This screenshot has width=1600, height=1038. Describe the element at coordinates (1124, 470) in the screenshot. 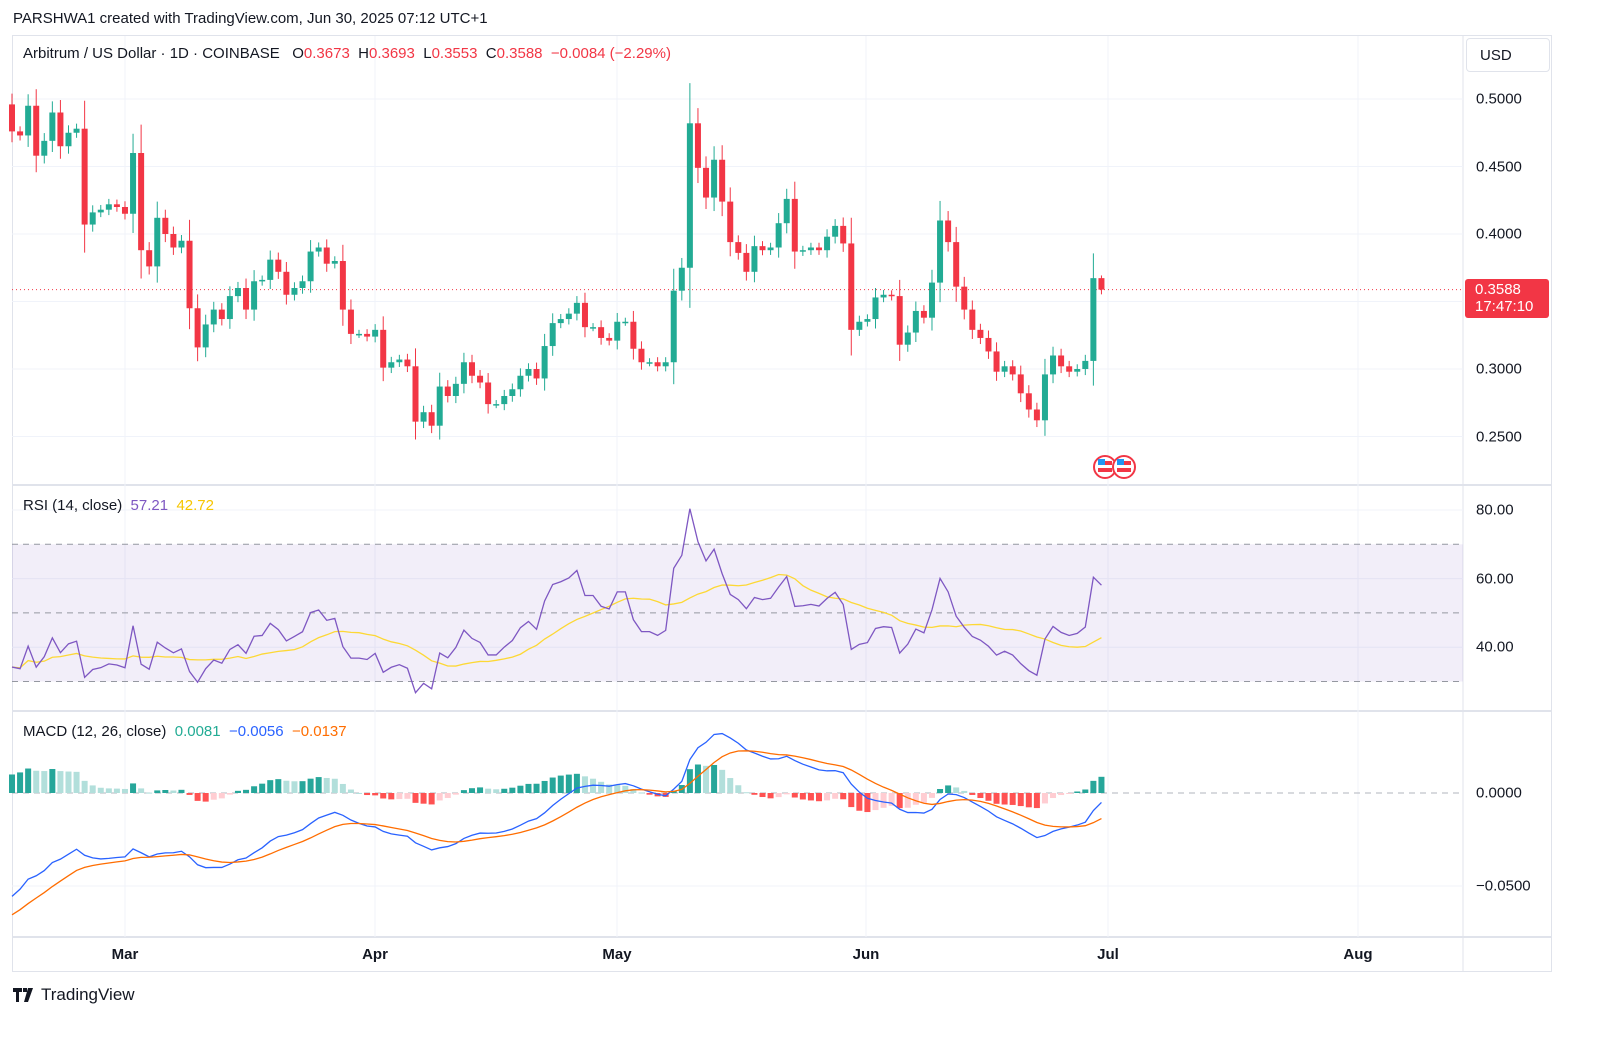

I see `us-flag-stripe` at that location.